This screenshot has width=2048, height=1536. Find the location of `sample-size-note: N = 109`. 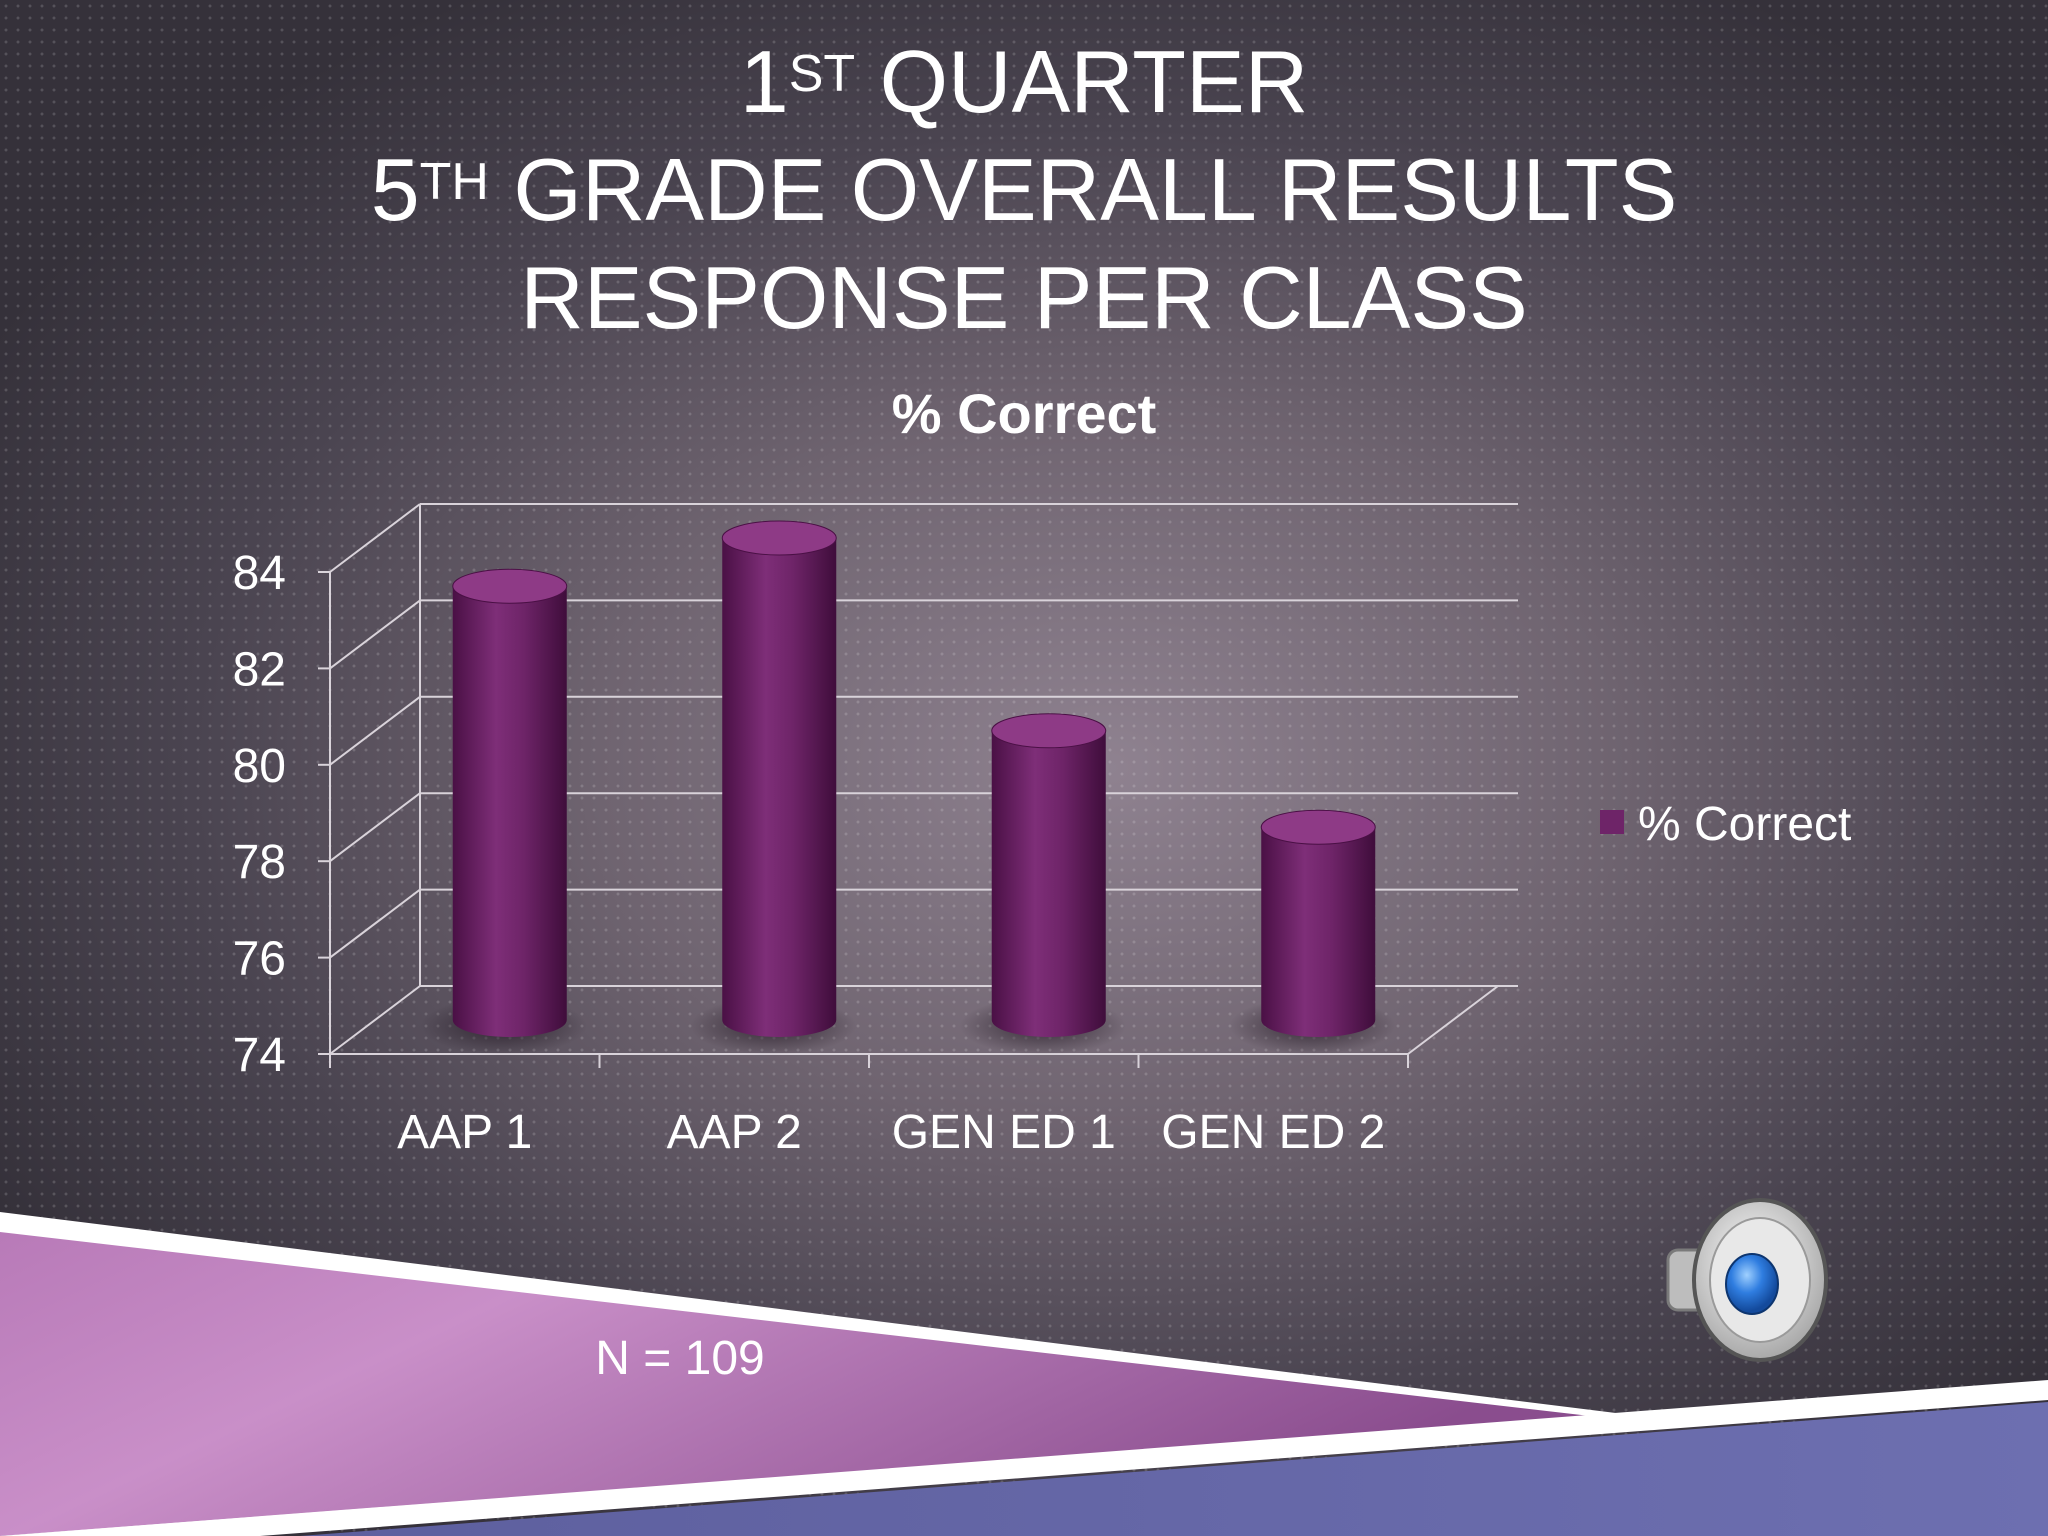

sample-size-note: N = 109 is located at coordinates (679, 1358).